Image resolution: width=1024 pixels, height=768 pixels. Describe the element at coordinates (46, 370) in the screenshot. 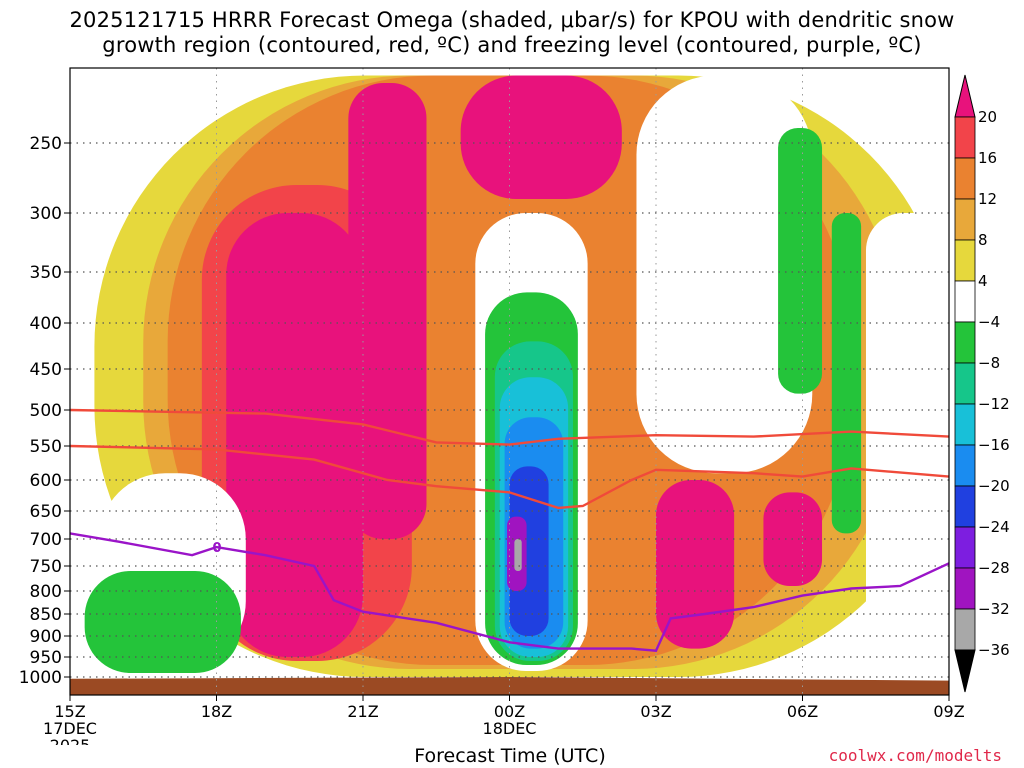

I see `y-tick-label: 450` at that location.